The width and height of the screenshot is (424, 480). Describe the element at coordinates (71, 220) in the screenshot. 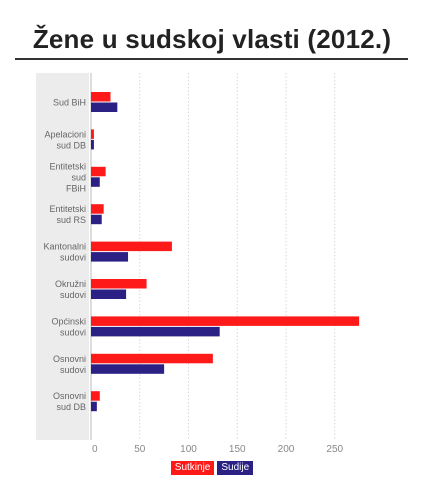

I see `category-label: sud RS` at that location.